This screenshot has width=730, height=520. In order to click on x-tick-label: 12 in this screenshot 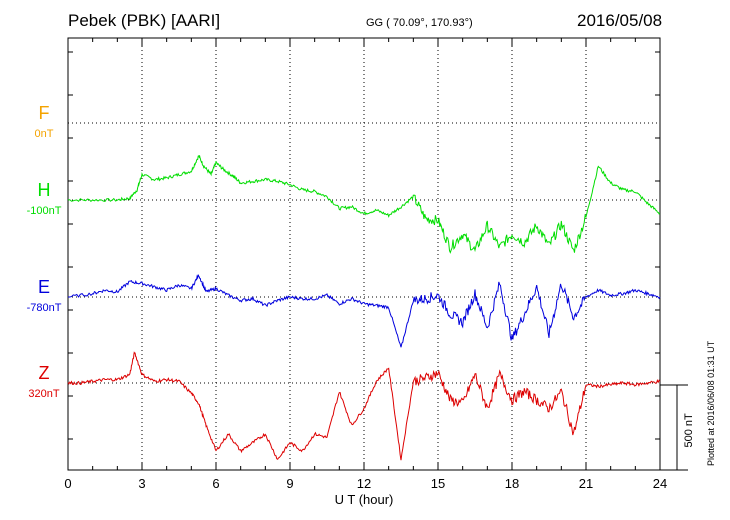, I will do `click(364, 483)`.